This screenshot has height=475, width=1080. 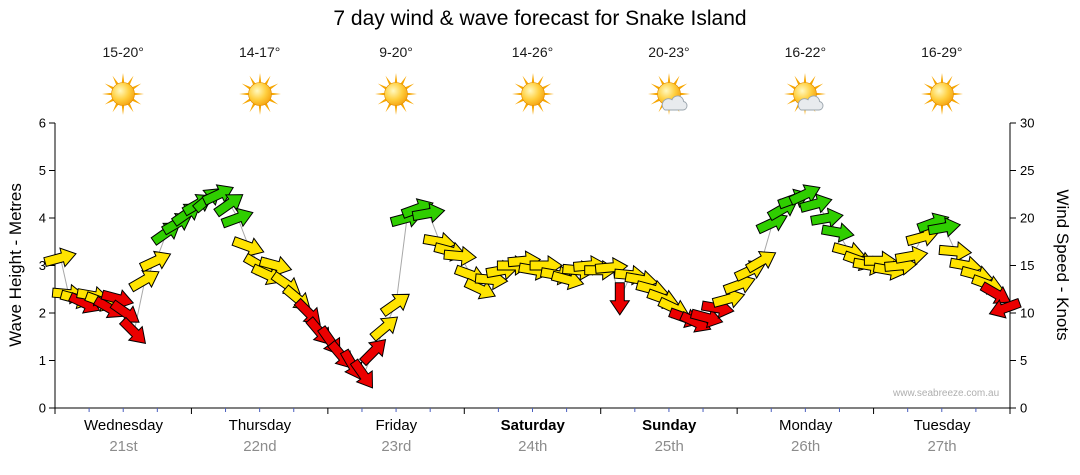 I want to click on temperature-range: 16-29°, so click(x=942, y=52).